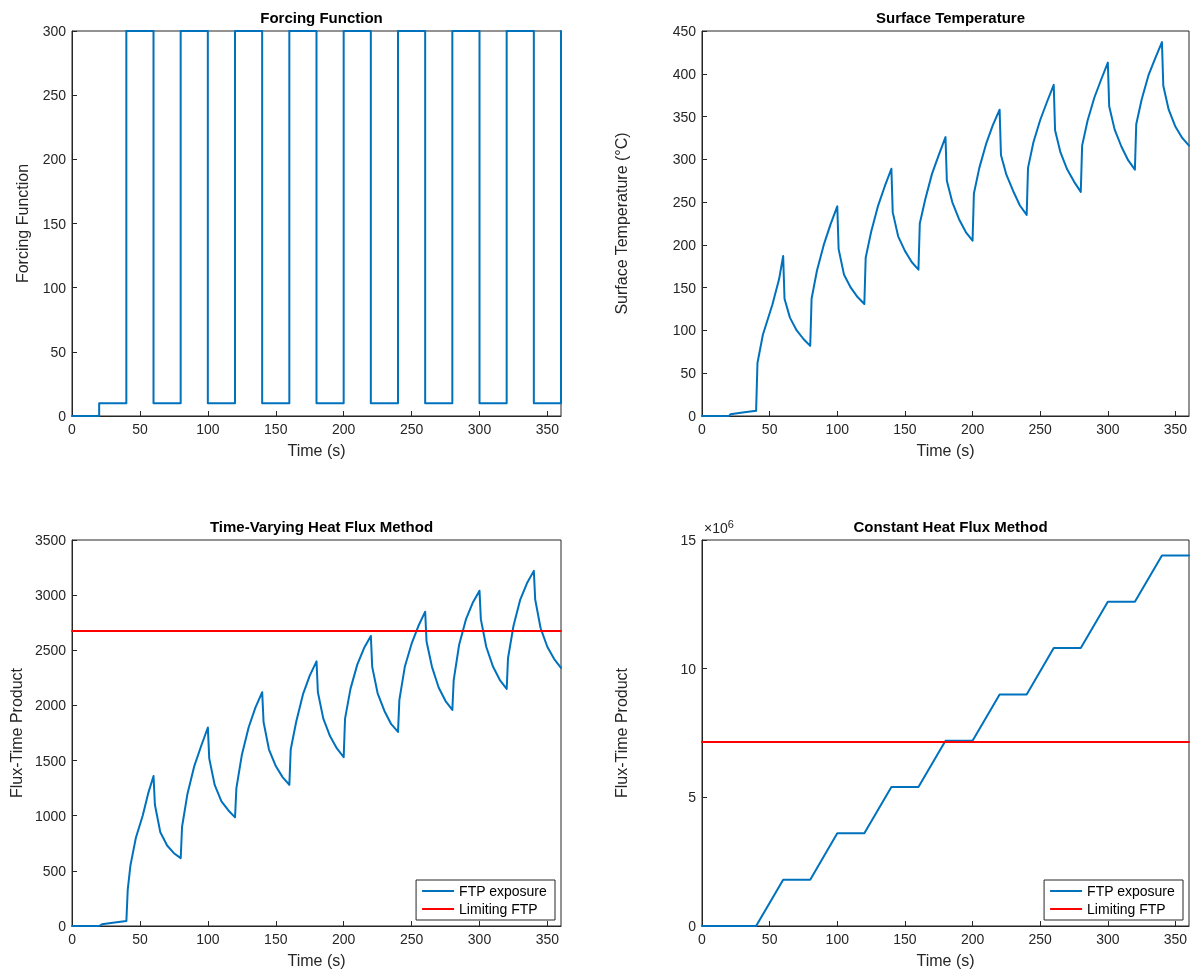  Describe the element at coordinates (50, 650) in the screenshot. I see `y-tick-label: 2500` at that location.